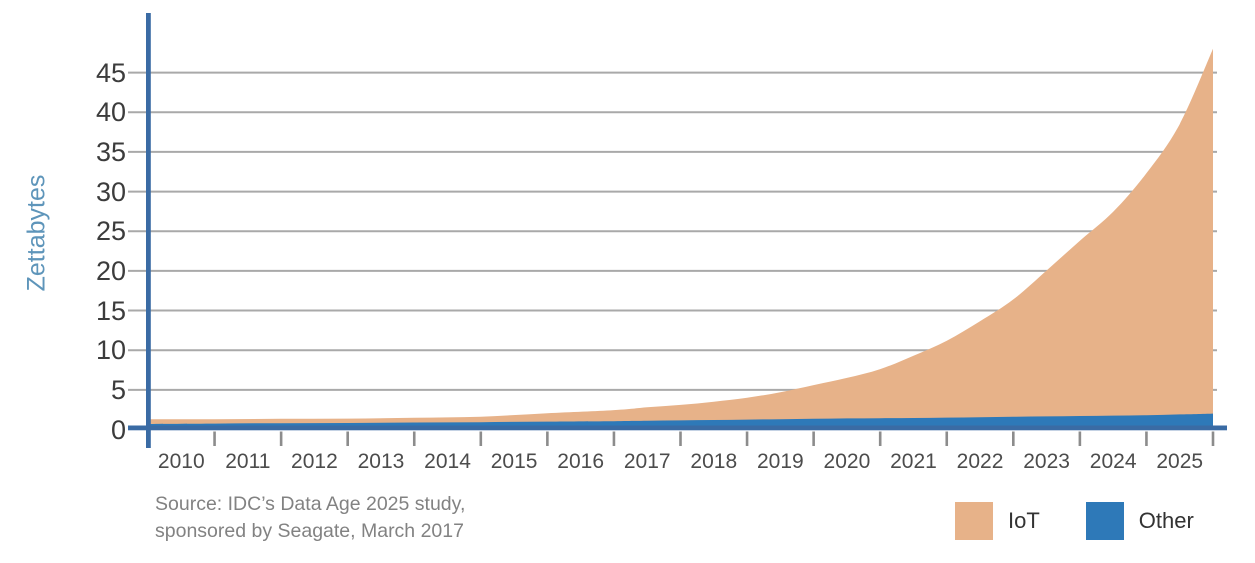  What do you see at coordinates (110, 112) in the screenshot?
I see `y-tick-label-40: 40` at bounding box center [110, 112].